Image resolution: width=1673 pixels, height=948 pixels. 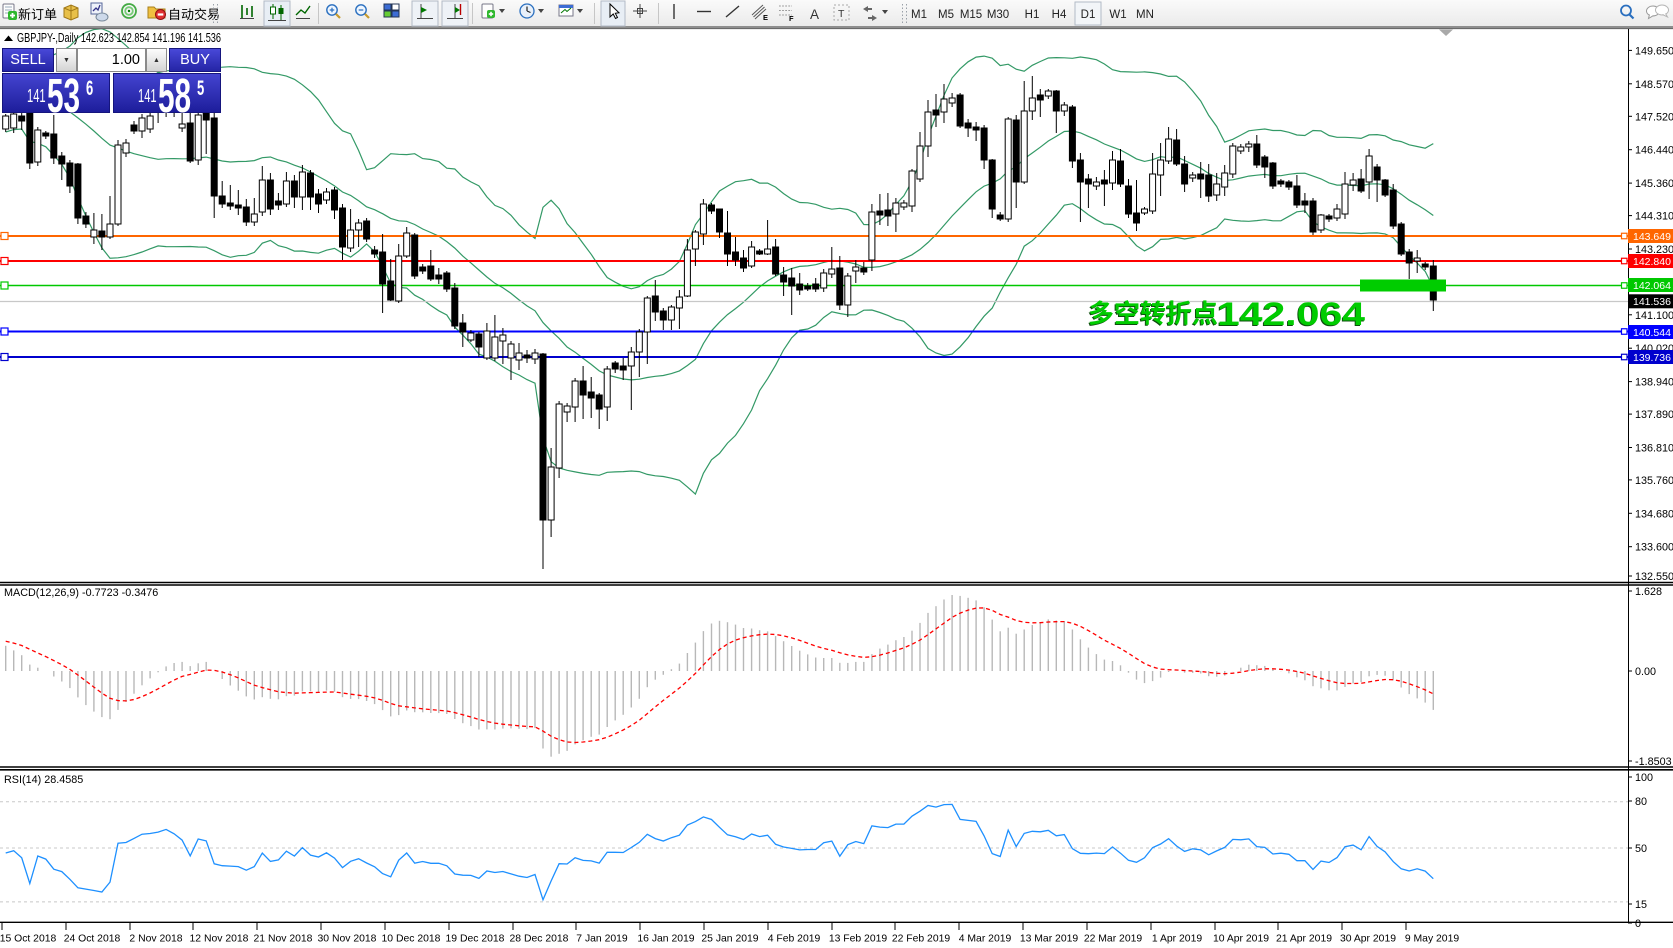 I want to click on svg-text: 21 Nov 2018, so click(x=283, y=939).